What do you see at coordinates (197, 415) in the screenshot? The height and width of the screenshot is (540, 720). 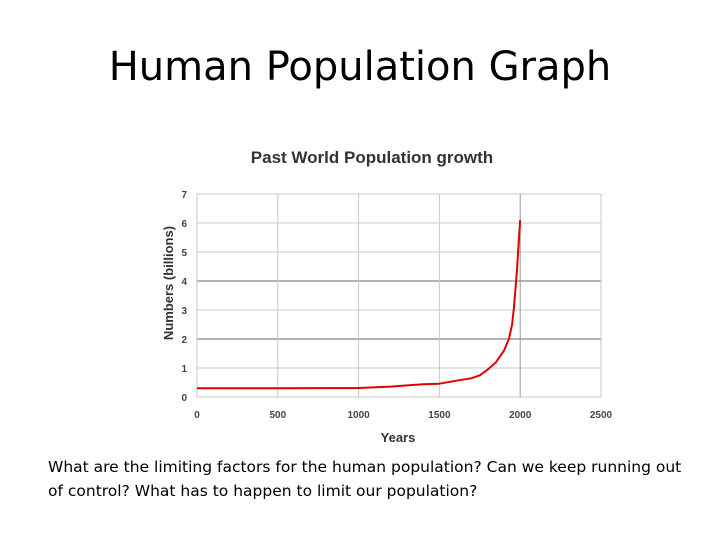 I see `x-tick-label: 0` at bounding box center [197, 415].